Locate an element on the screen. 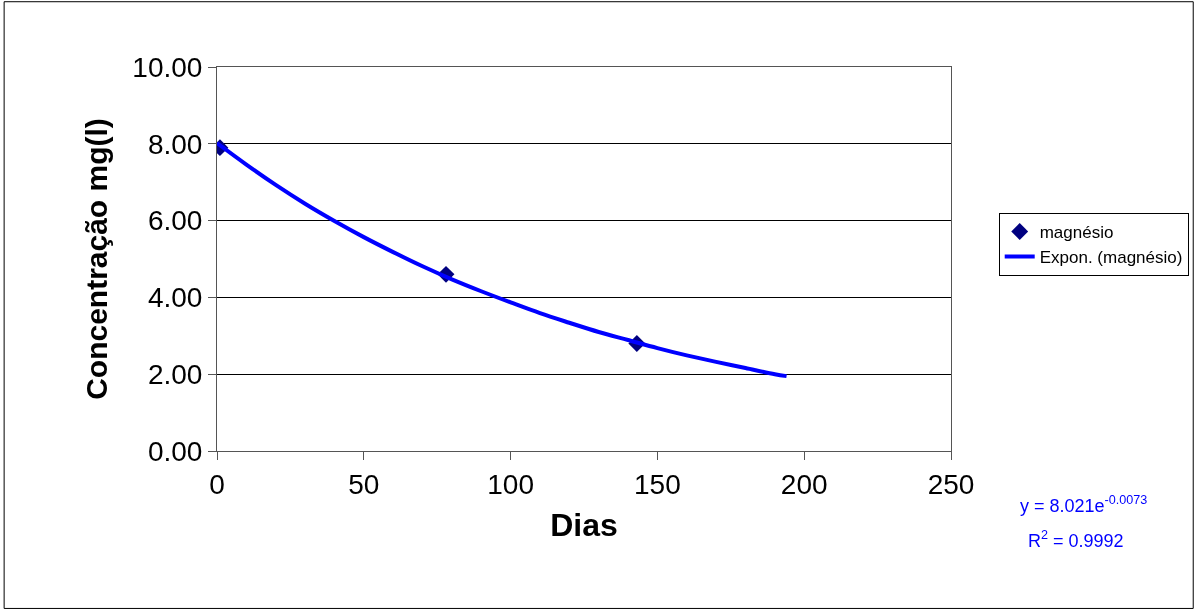 Image resolution: width=1201 pixels, height=610 pixels. x-axis-title: Dias is located at coordinates (584, 525).